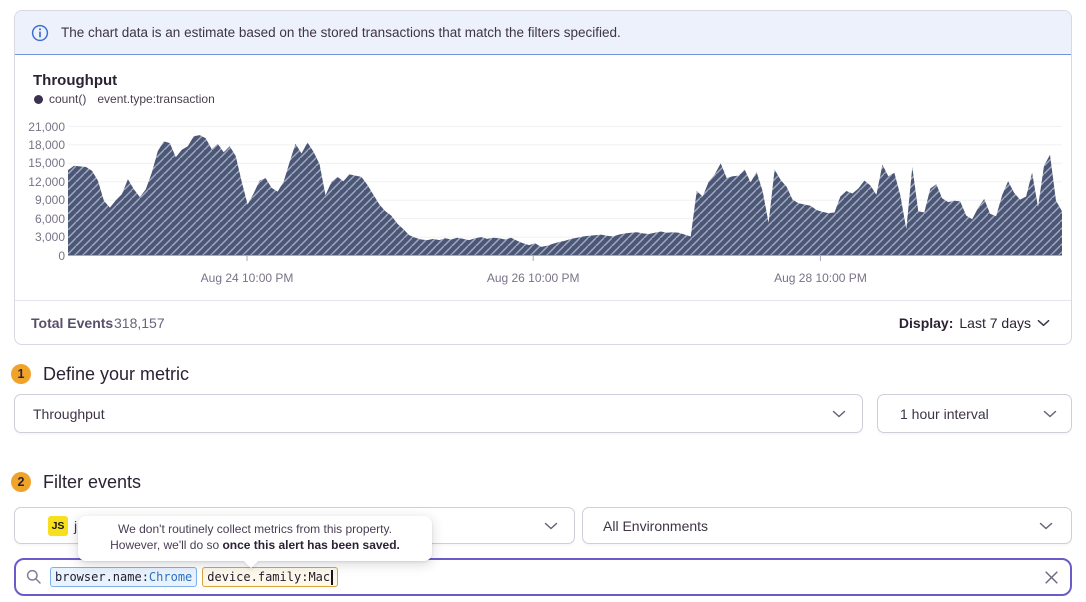 This screenshot has width=1086, height=602. What do you see at coordinates (38, 99) in the screenshot?
I see `legend-dot` at bounding box center [38, 99].